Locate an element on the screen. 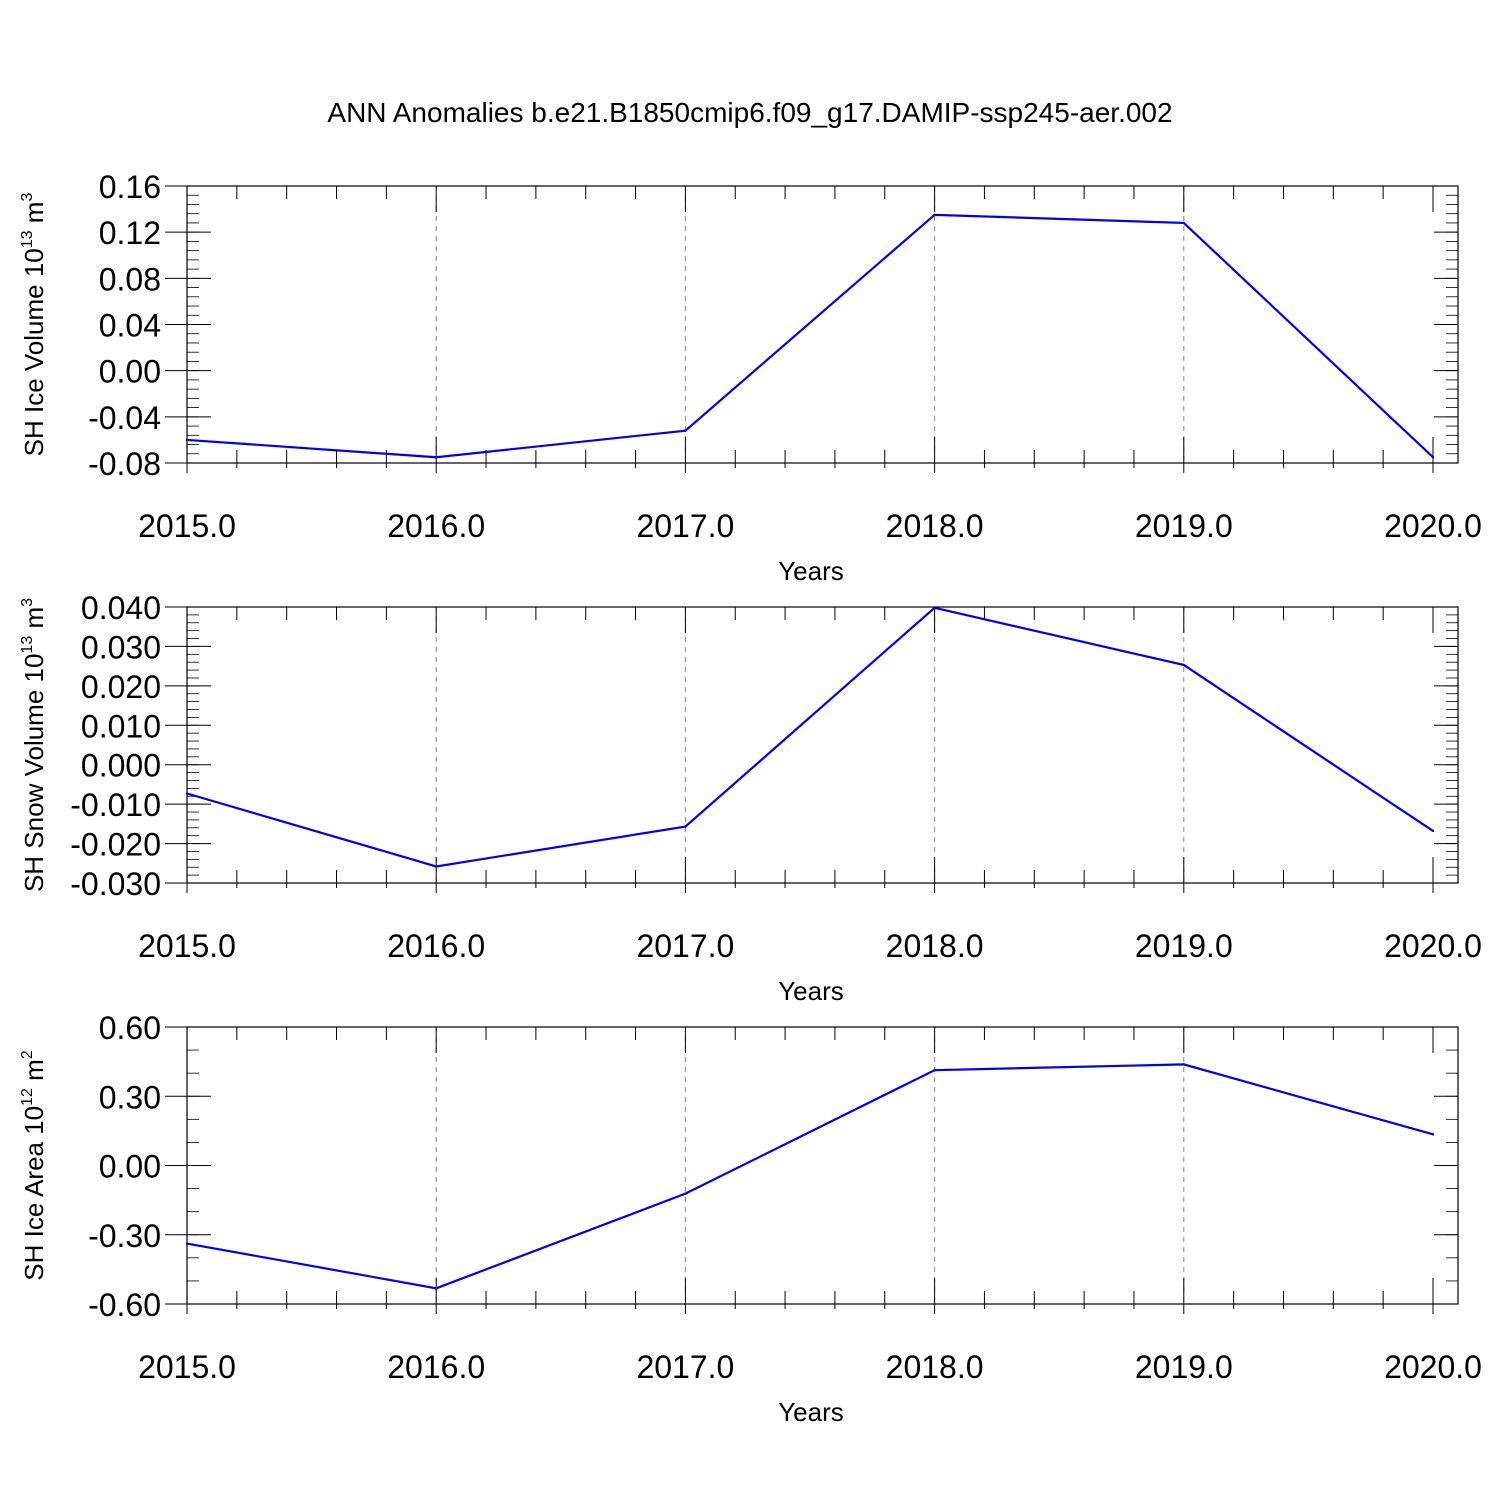  y-axis-label-main: SH Snow Volume 10 is located at coordinates (34, 773).